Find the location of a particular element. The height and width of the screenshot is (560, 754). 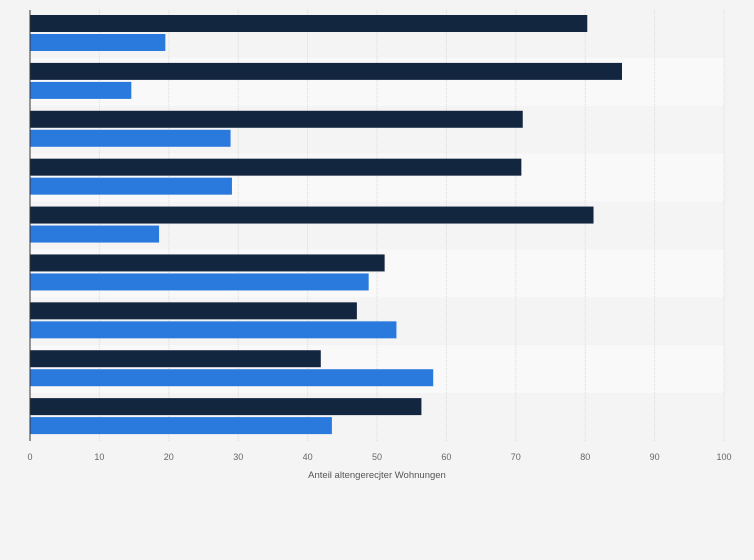

x-tick-label: 30 is located at coordinates (238, 457).